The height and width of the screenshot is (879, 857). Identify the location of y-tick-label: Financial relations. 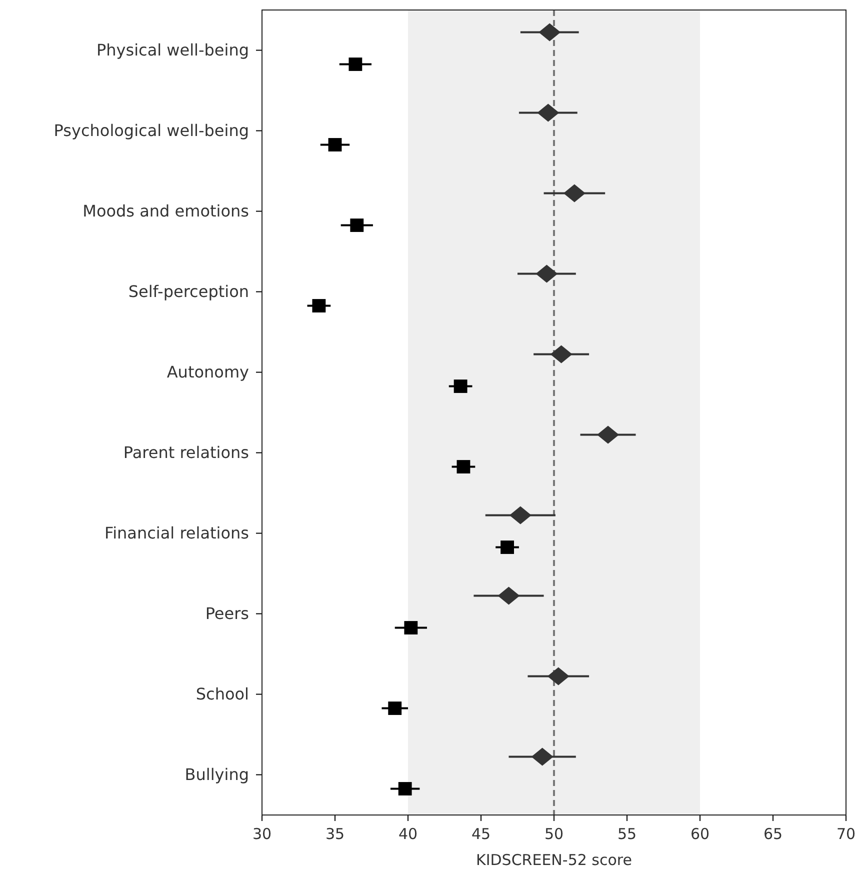
(176, 532).